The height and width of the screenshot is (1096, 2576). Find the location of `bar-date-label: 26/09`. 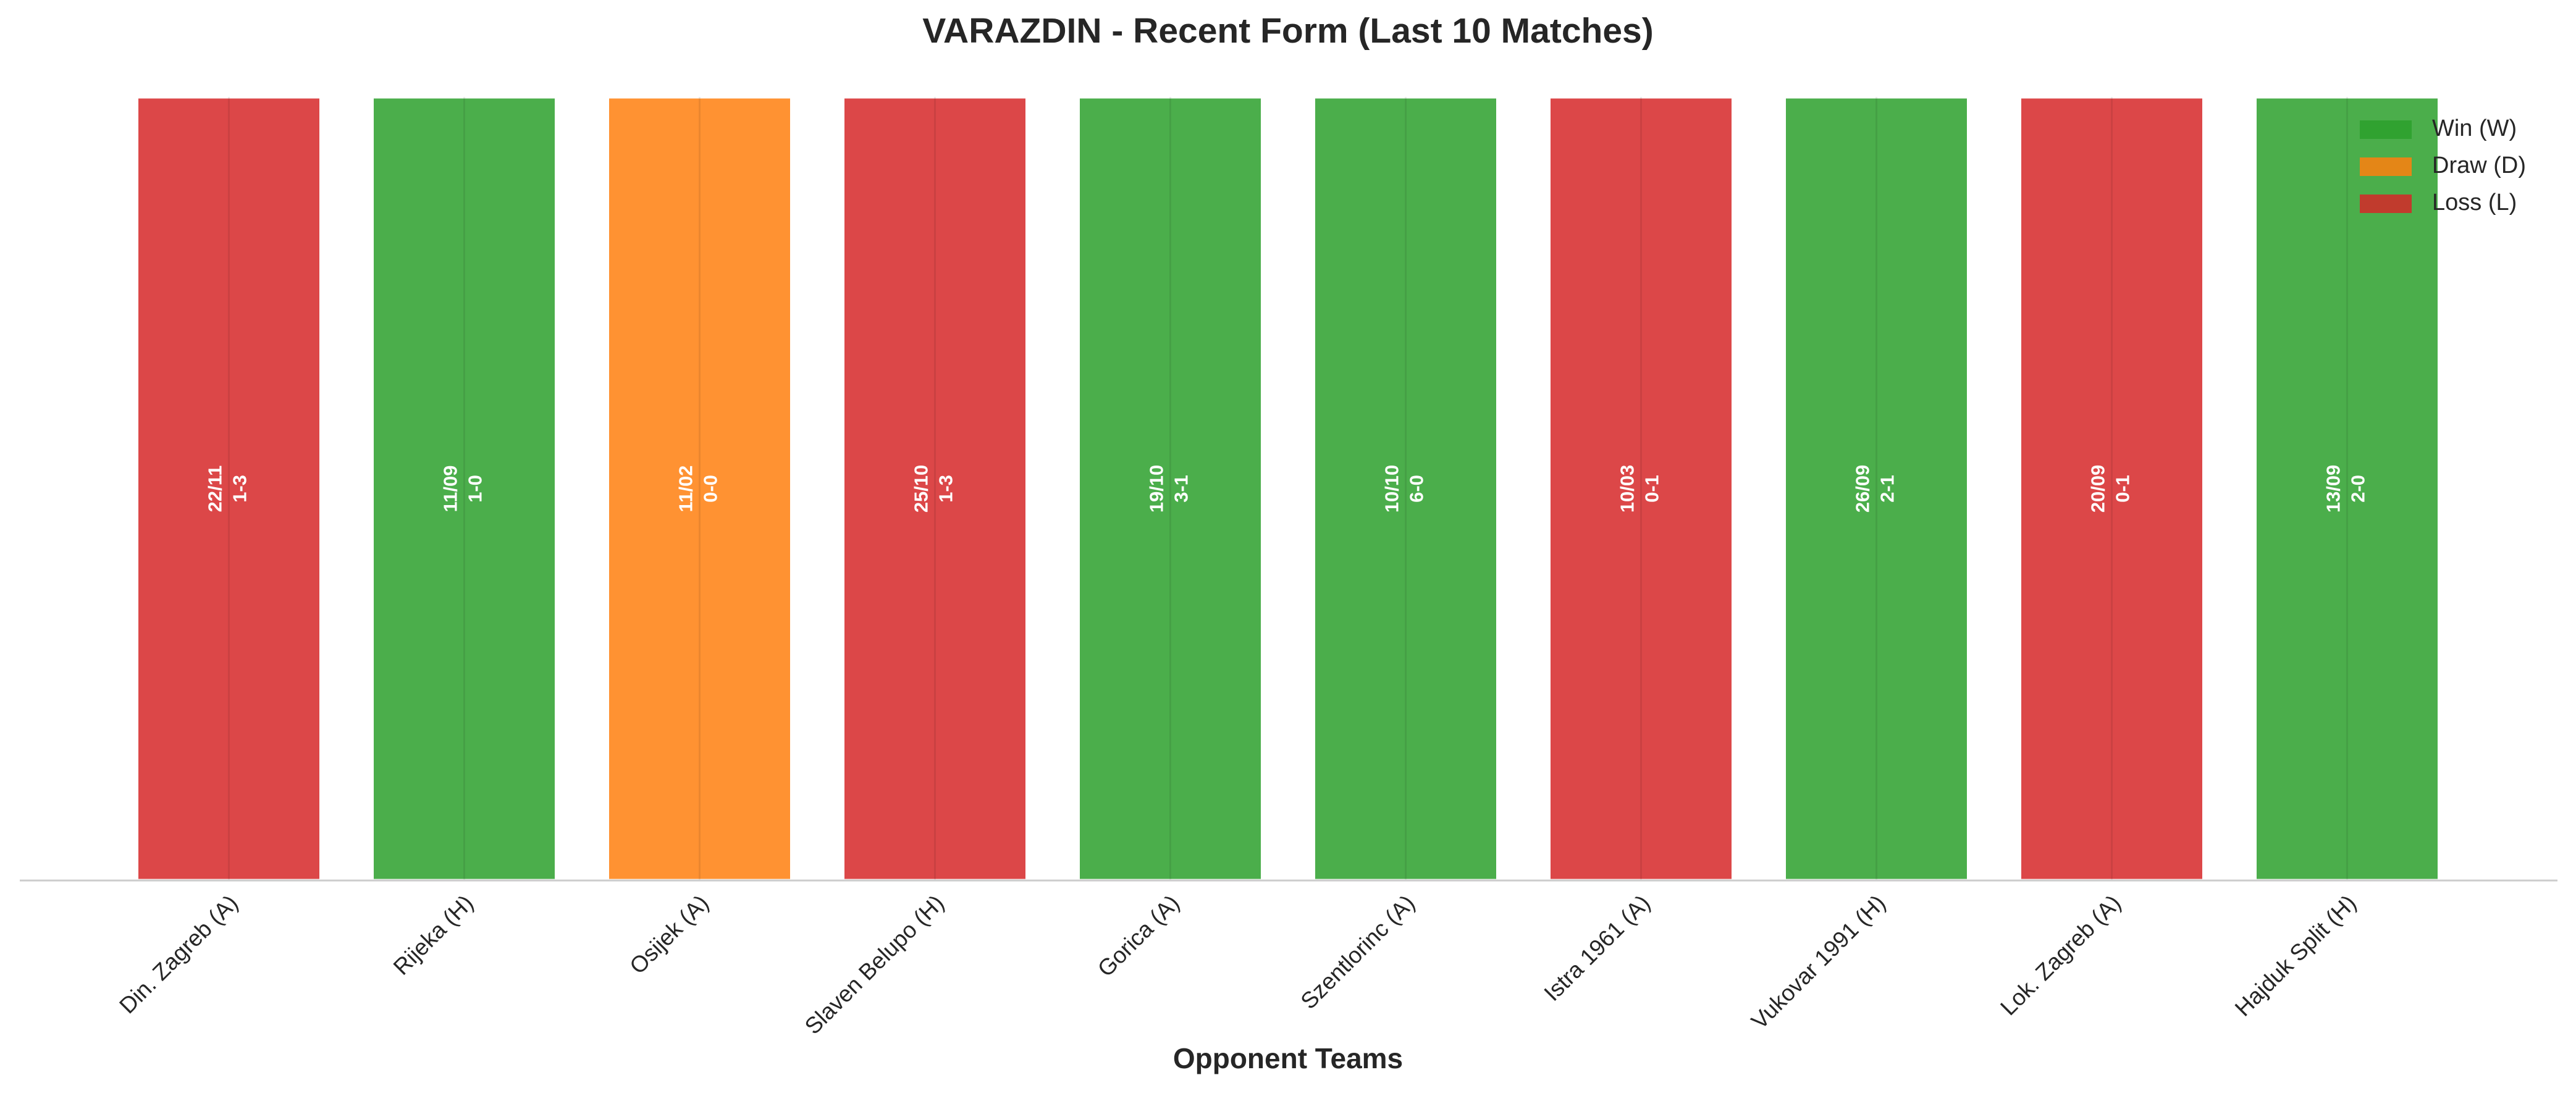

bar-date-label: 26/09 is located at coordinates (1863, 489).